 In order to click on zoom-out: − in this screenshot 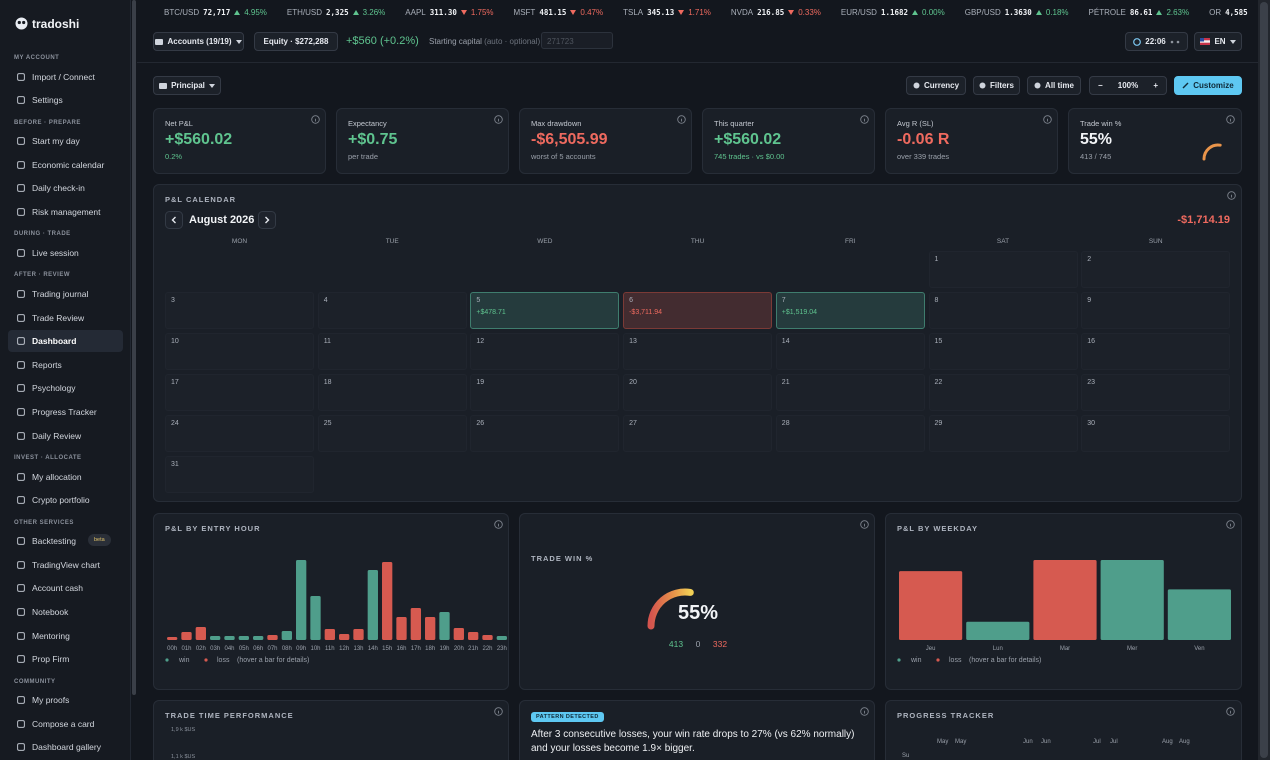, I will do `click(1100, 85)`.